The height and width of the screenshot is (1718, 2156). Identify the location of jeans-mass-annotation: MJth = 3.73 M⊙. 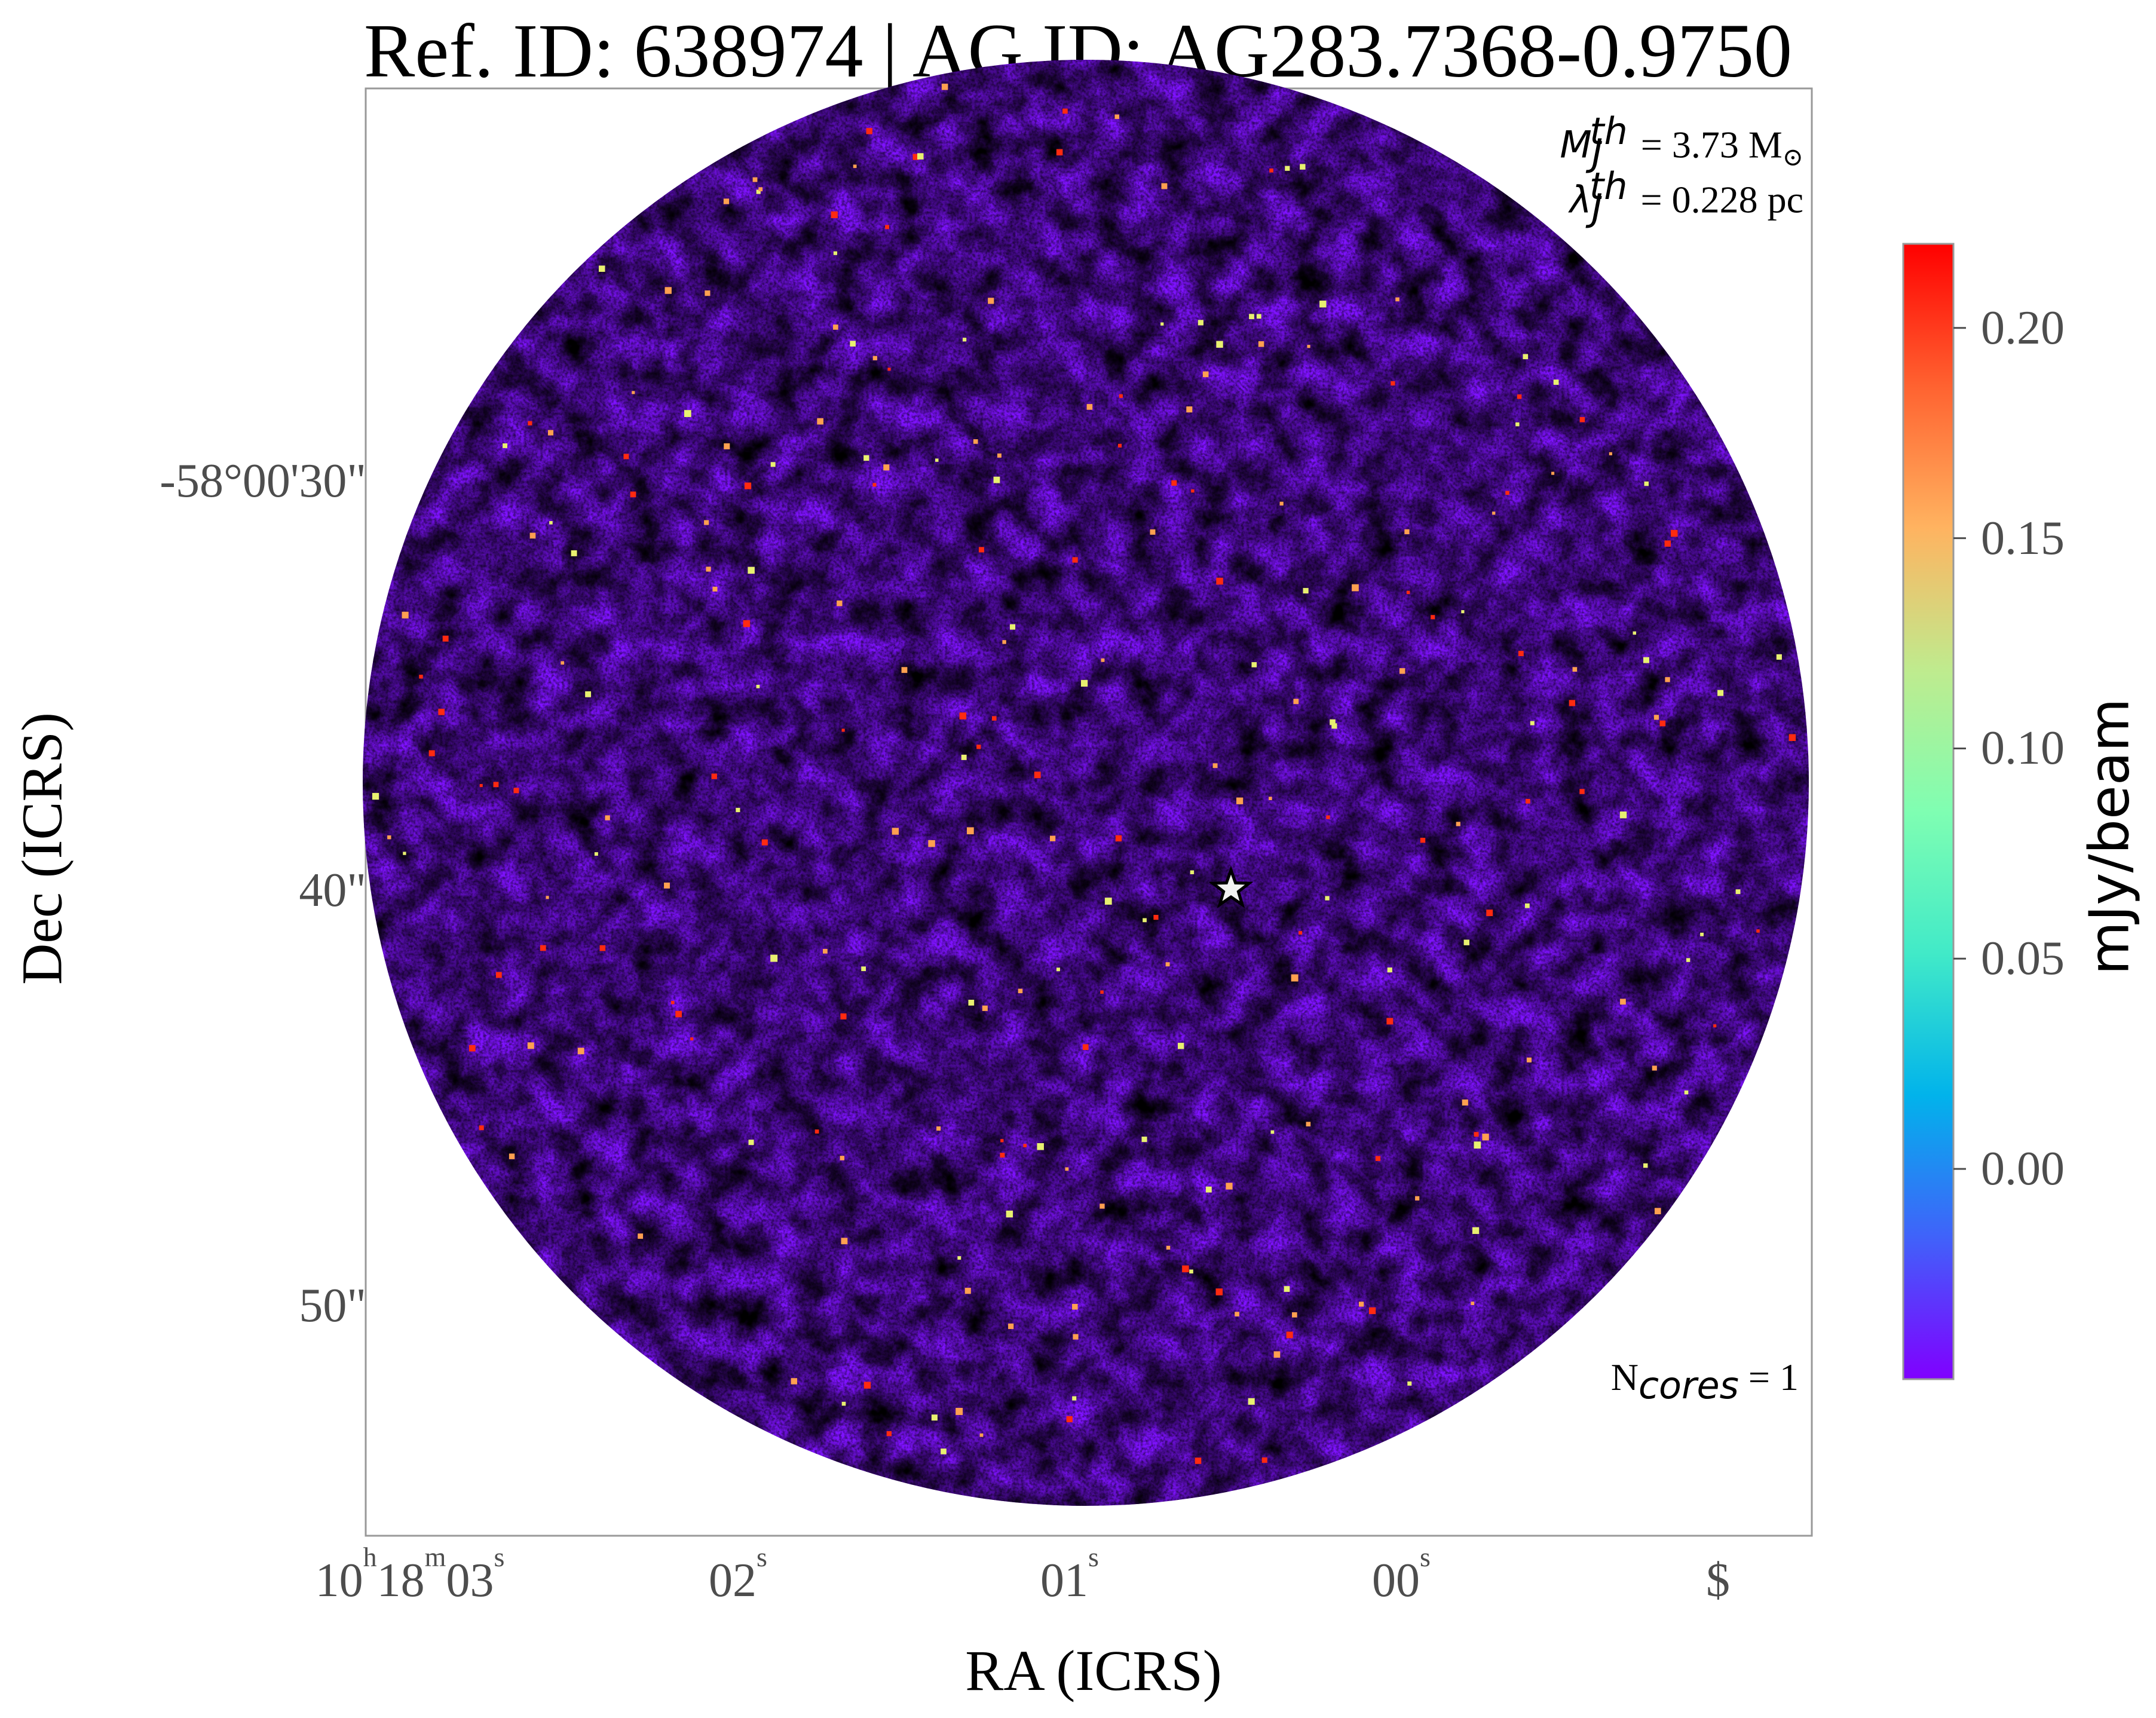
(1681, 142).